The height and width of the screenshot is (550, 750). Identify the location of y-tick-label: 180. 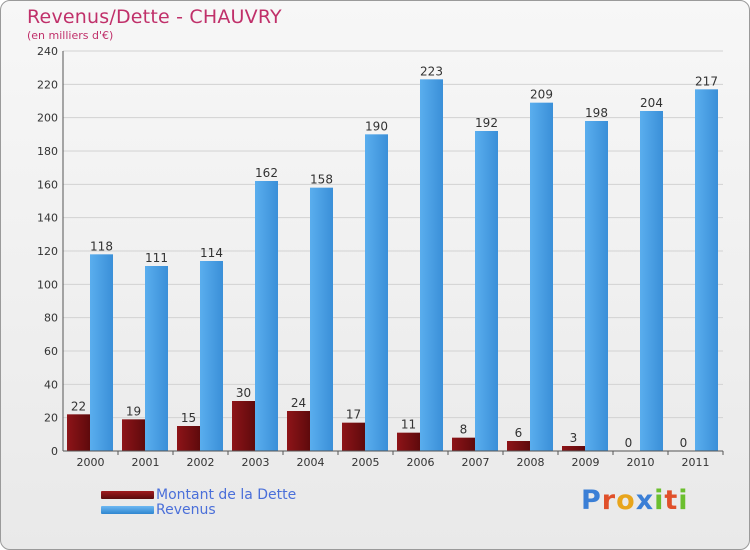
(47, 151).